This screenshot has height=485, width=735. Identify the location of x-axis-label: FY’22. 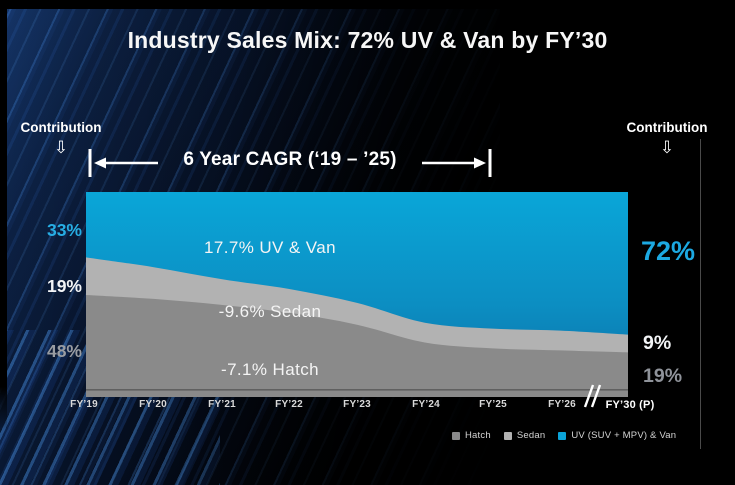
(289, 404).